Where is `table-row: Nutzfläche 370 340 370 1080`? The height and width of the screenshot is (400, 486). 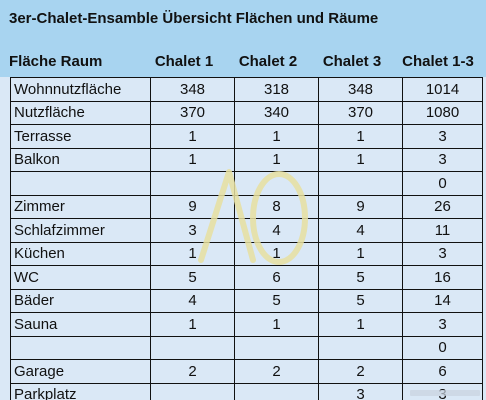 table-row: Nutzfläche 370 340 370 1080 is located at coordinates (246, 112).